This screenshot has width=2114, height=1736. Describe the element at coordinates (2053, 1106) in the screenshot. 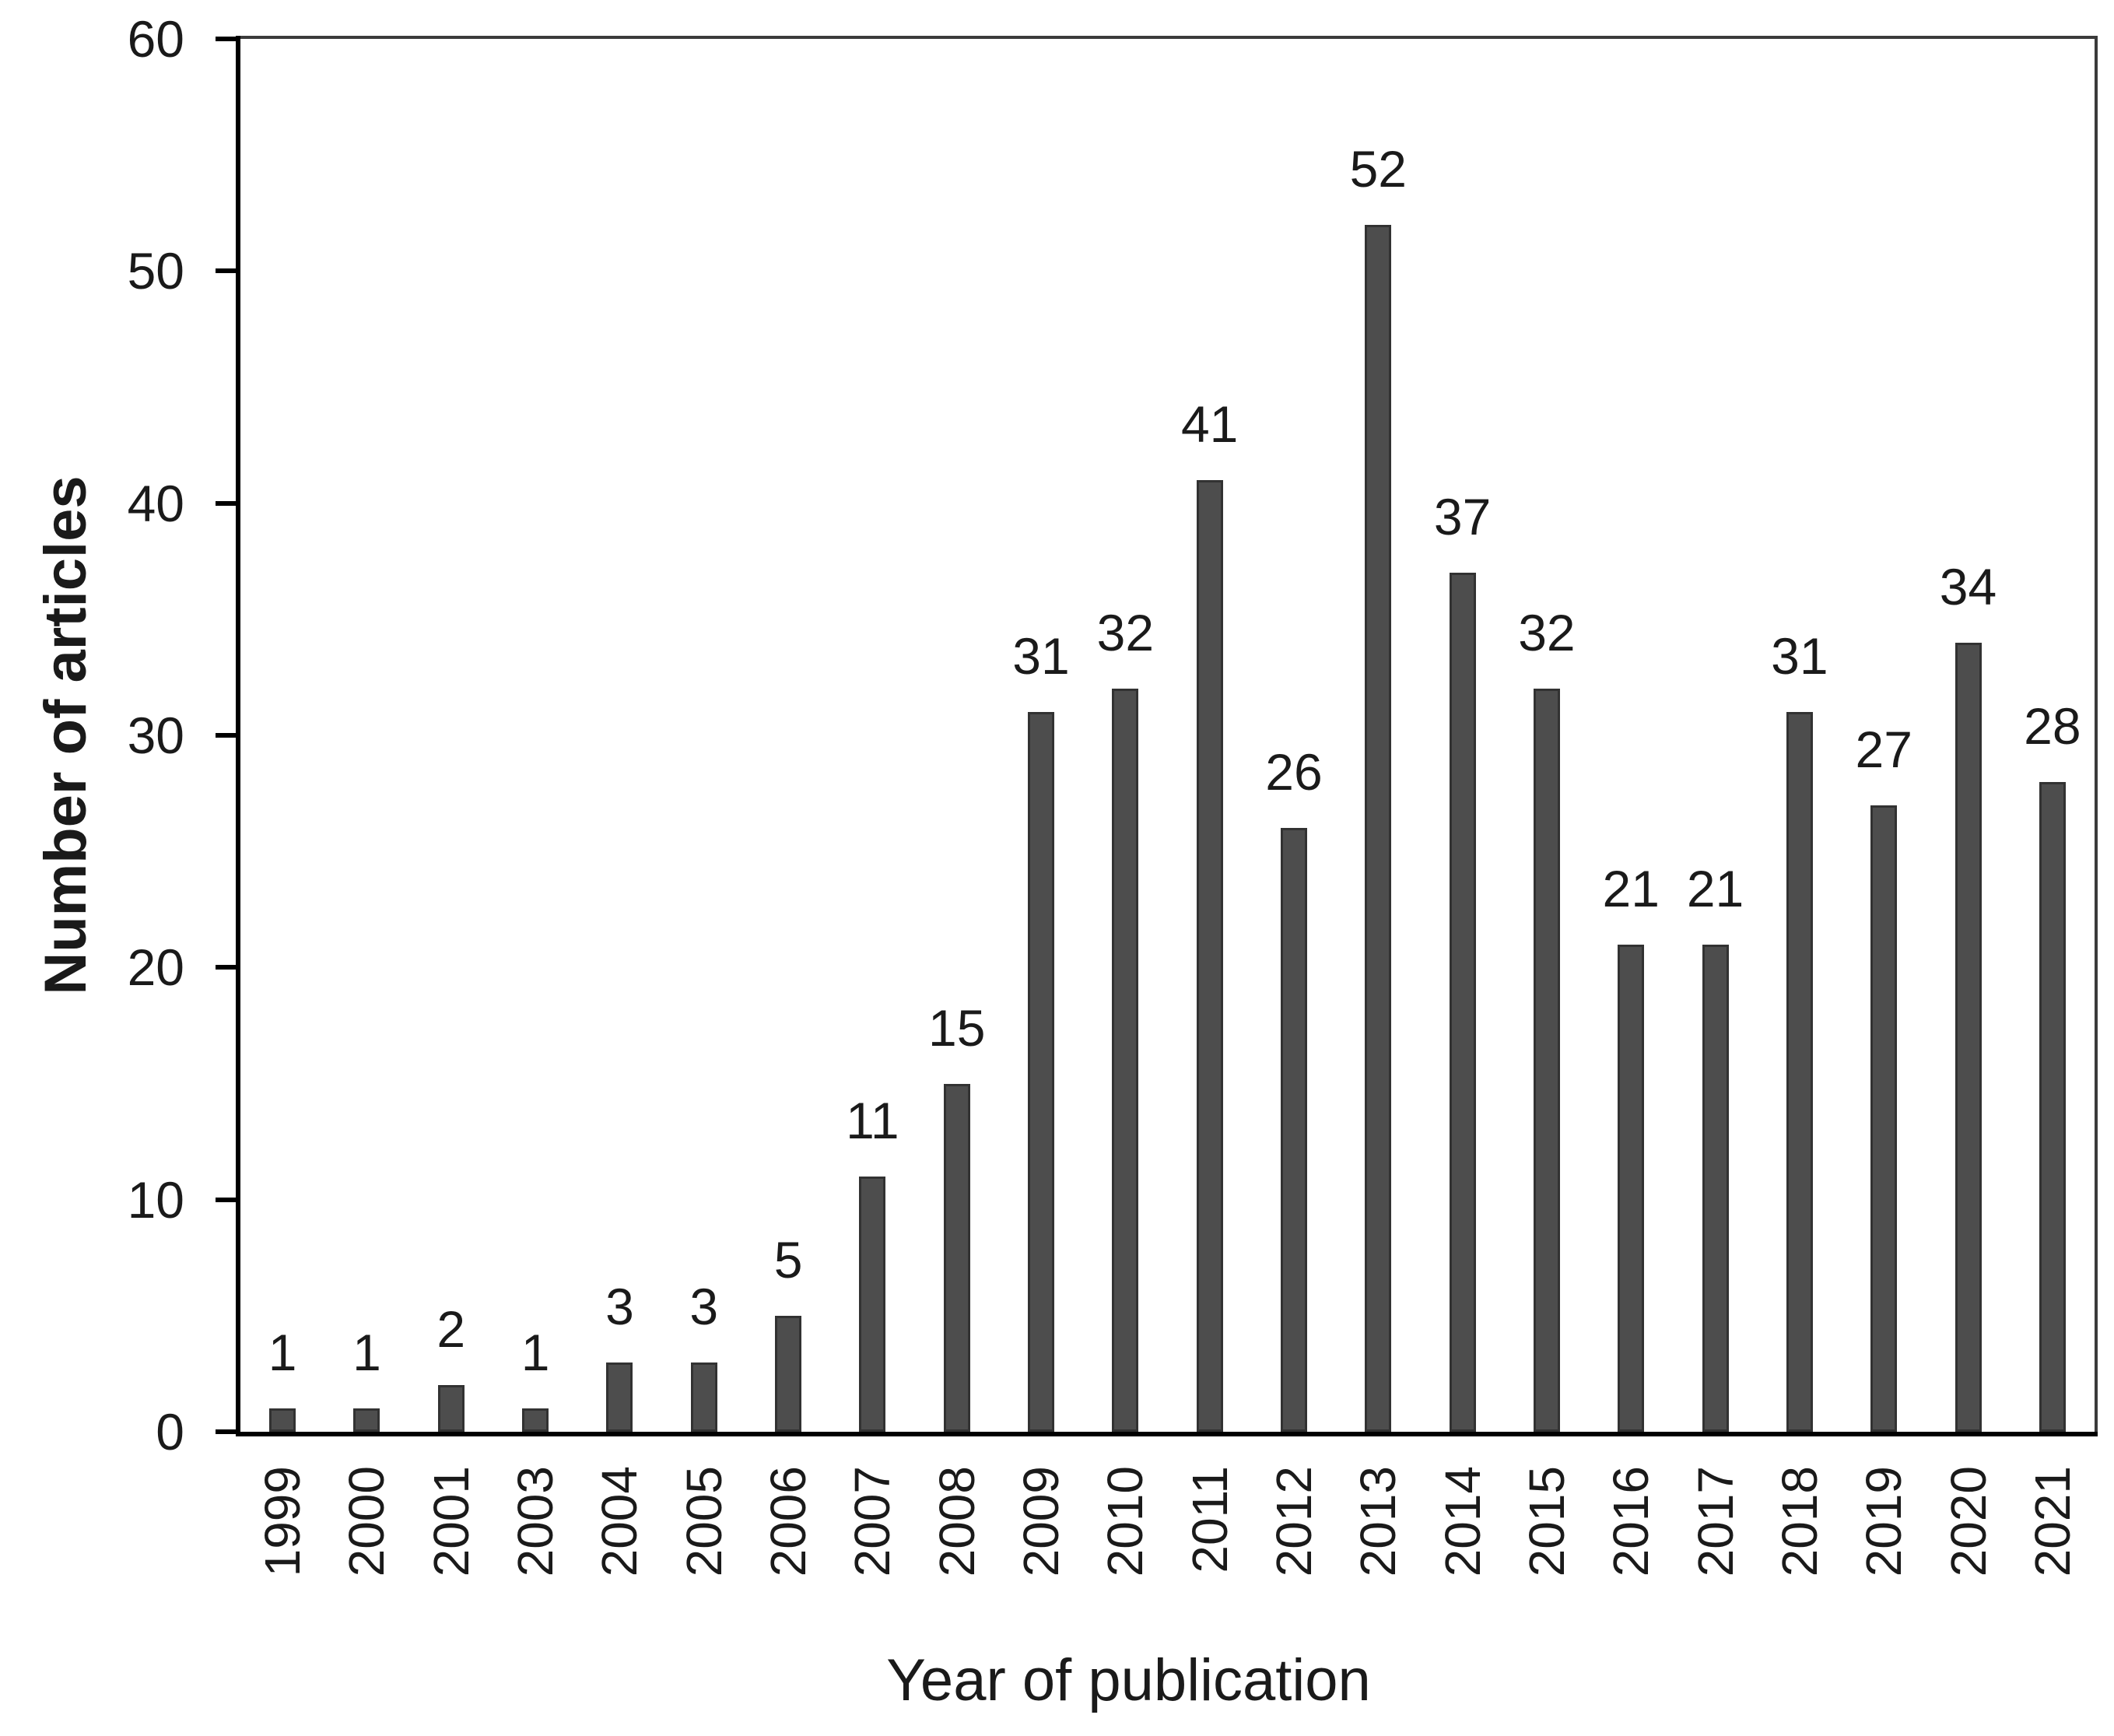

I see `bar-2021` at that location.